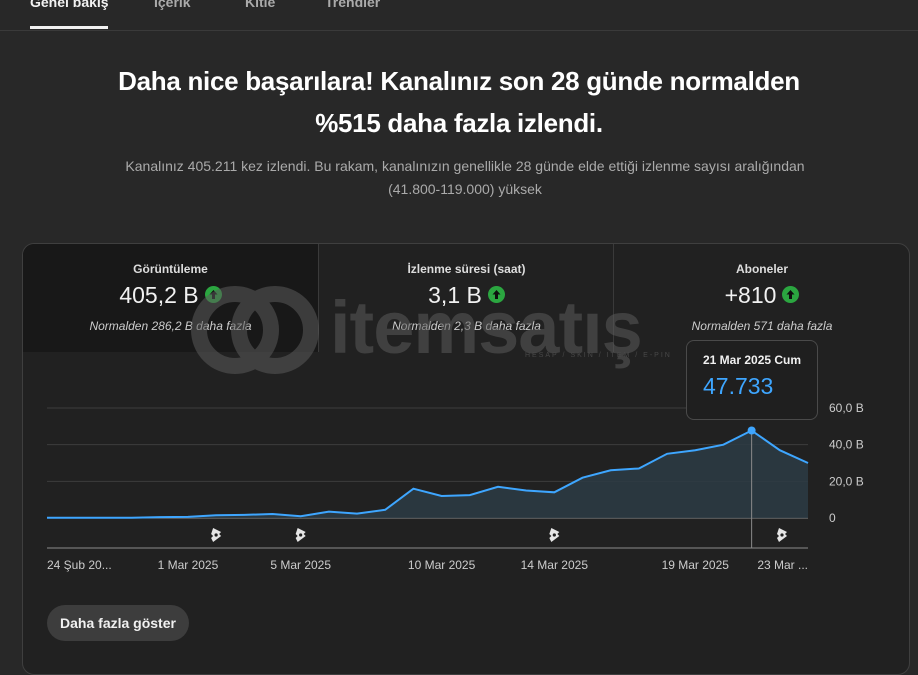 This screenshot has height=675, width=918. I want to click on metric-value-wrap: +810, so click(761, 295).